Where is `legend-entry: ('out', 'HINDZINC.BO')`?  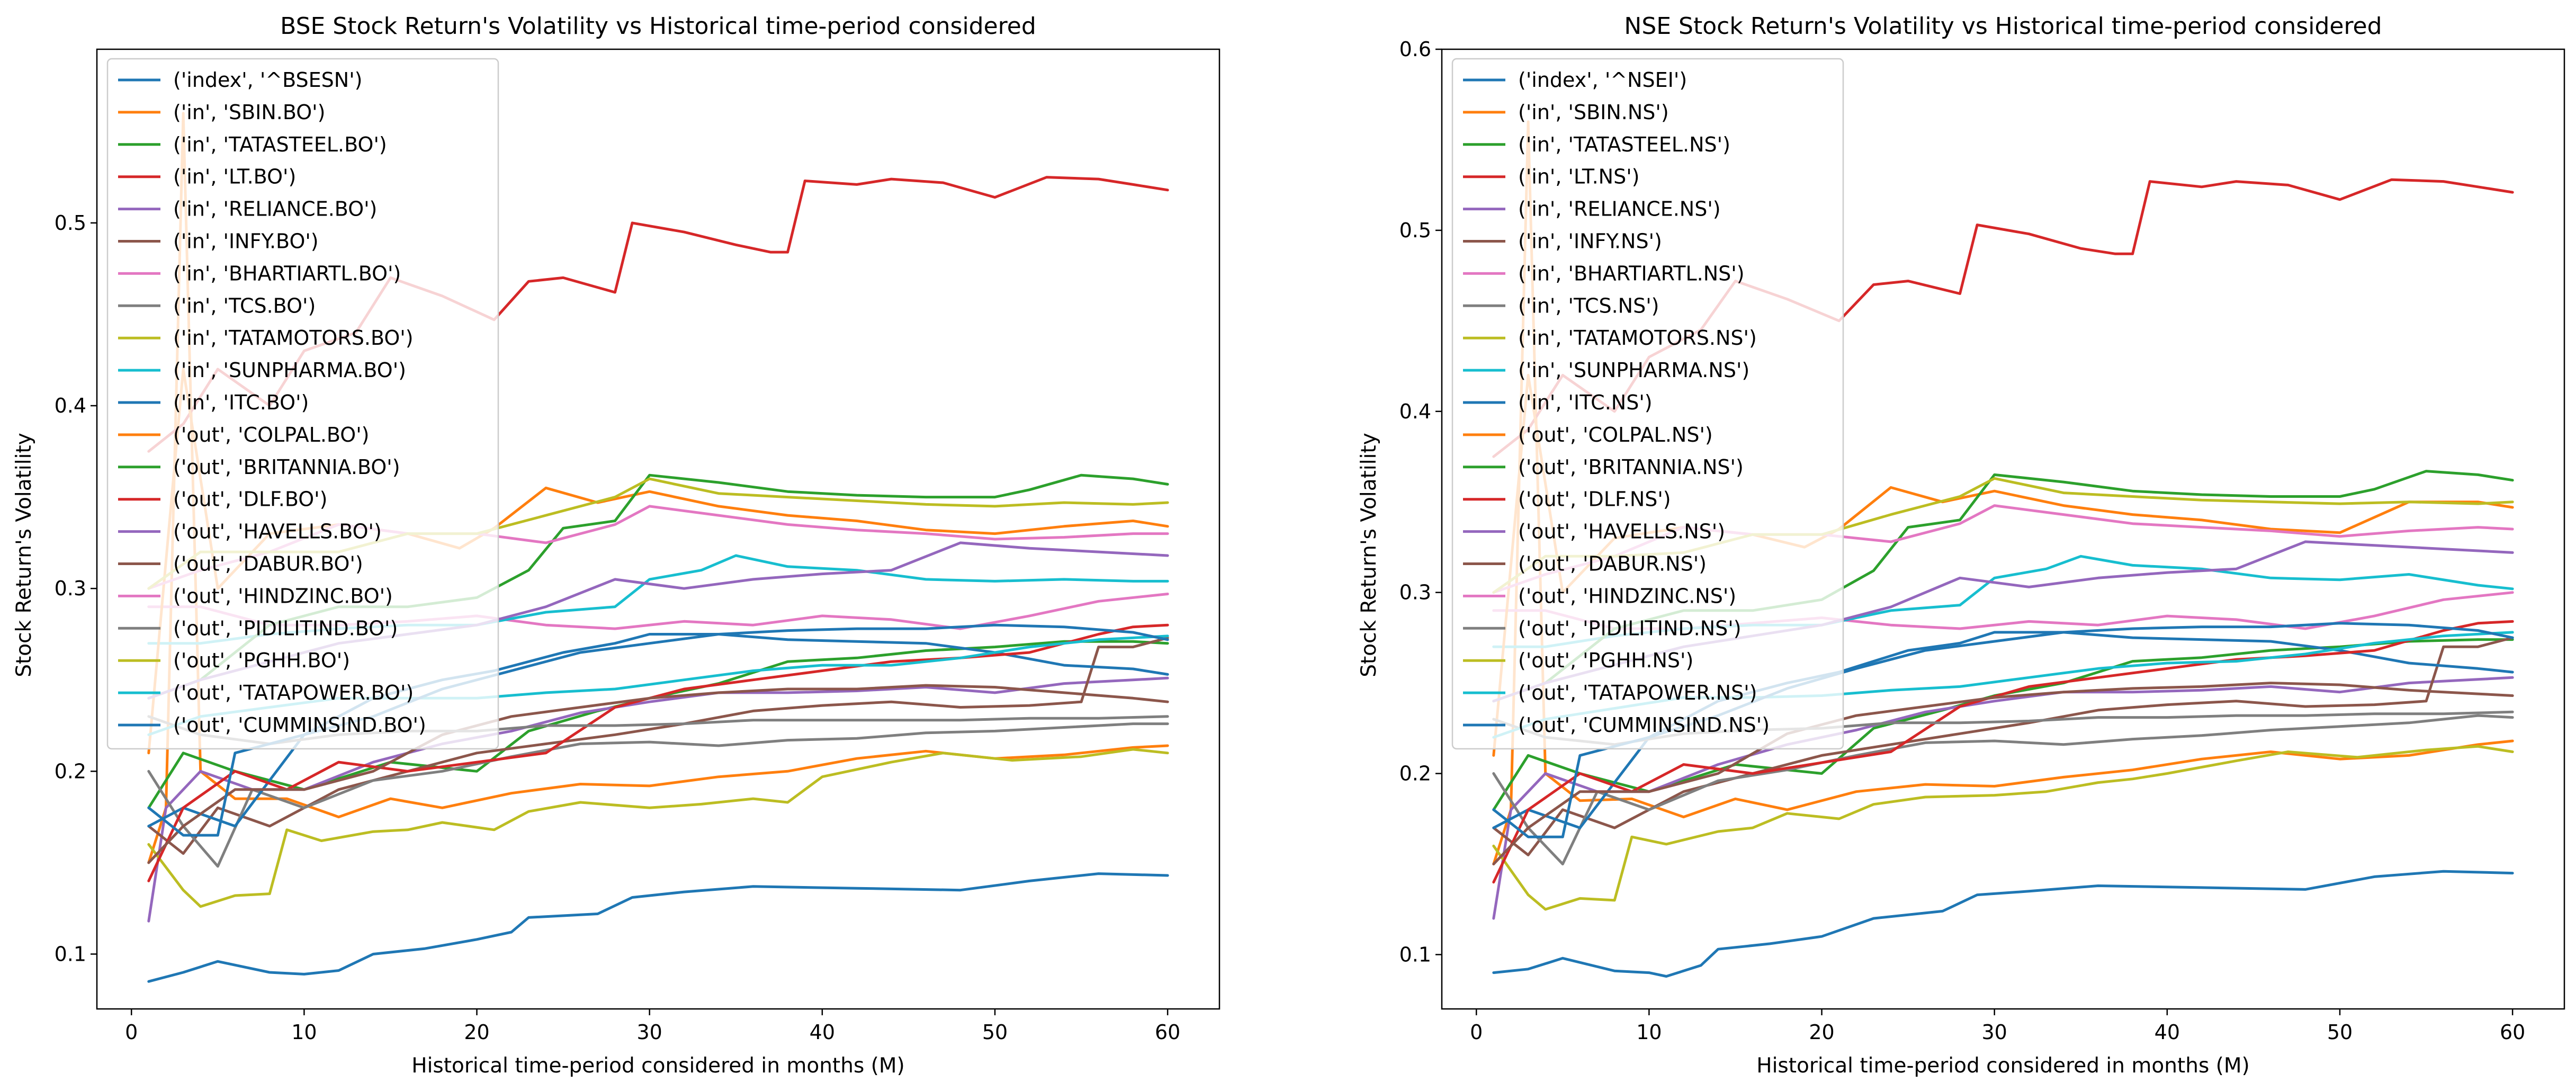 legend-entry: ('out', 'HINDZINC.BO') is located at coordinates (283, 595).